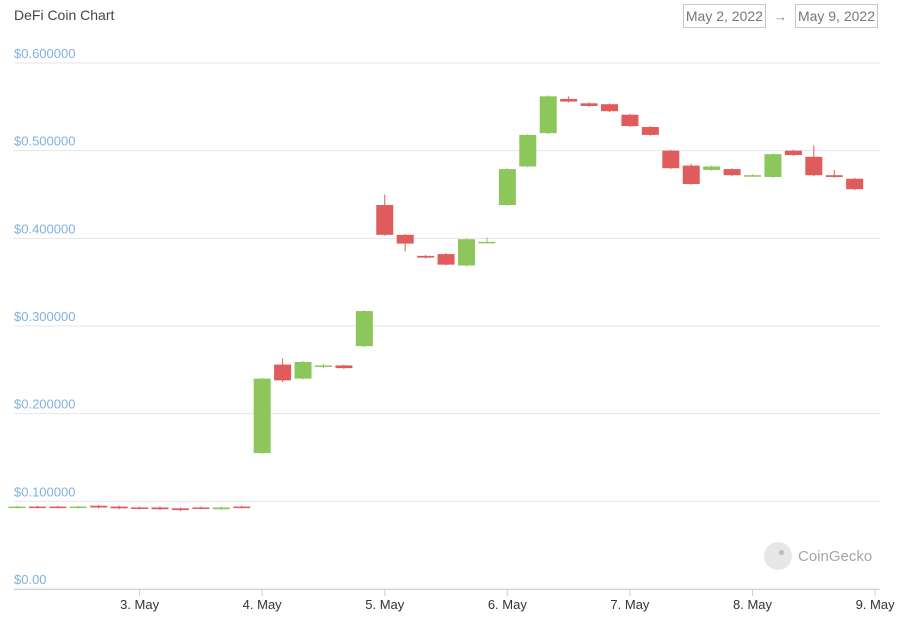  What do you see at coordinates (44, 491) in the screenshot?
I see `y-tick-label: $0.100000` at bounding box center [44, 491].